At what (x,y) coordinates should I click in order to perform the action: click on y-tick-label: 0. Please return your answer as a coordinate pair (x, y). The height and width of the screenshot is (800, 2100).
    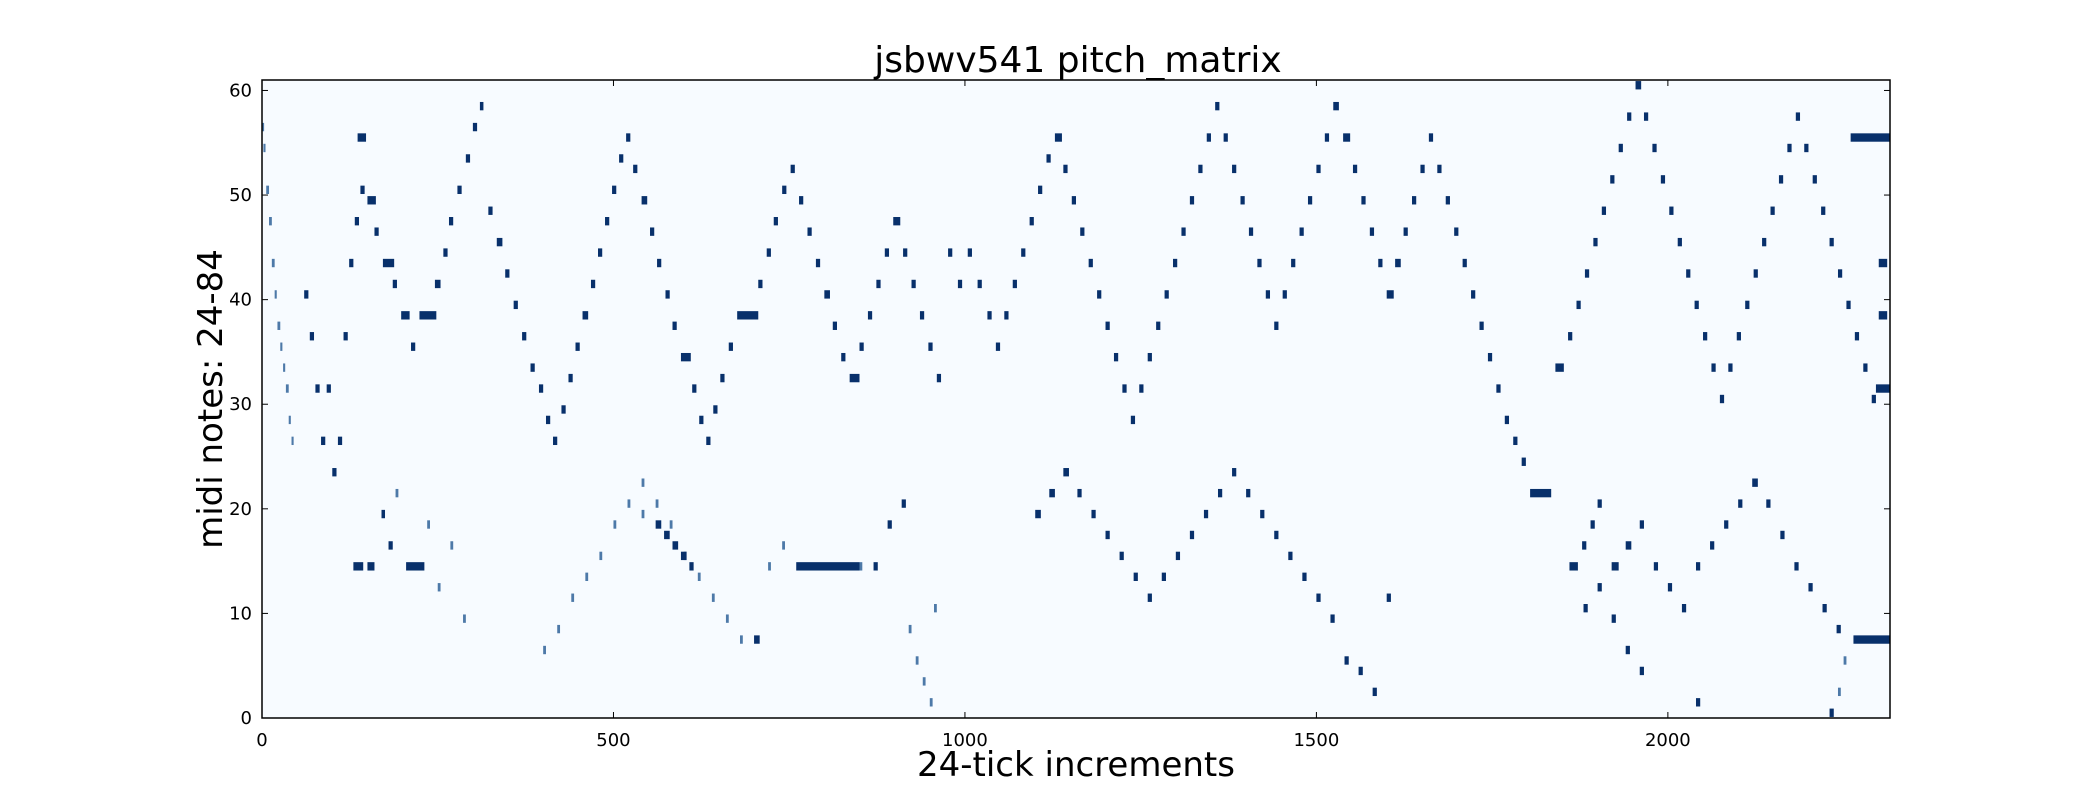
    Looking at the image, I should click on (246, 718).